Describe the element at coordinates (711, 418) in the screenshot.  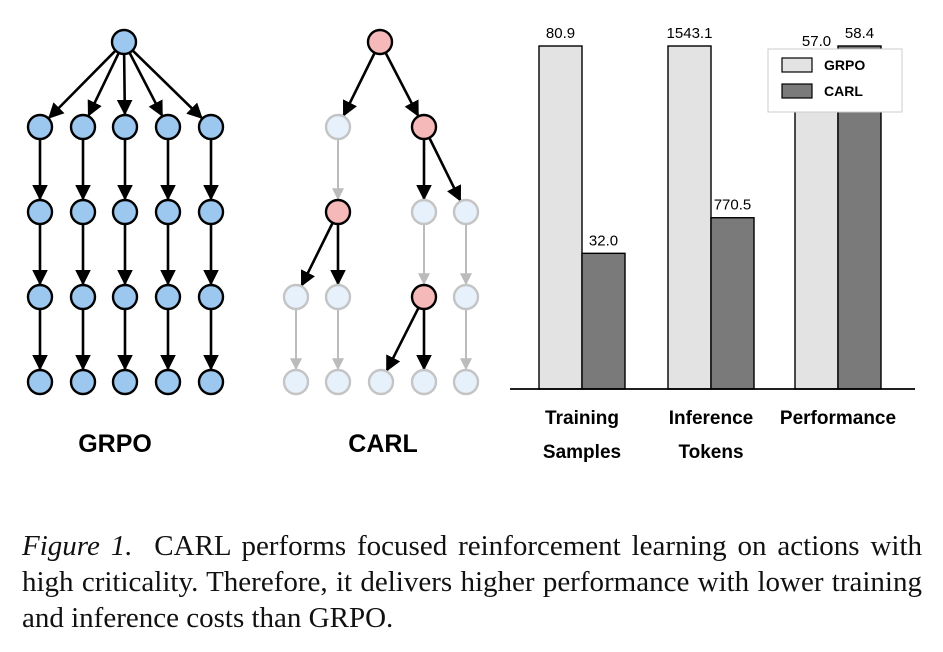
I see `category-label: Inference` at that location.